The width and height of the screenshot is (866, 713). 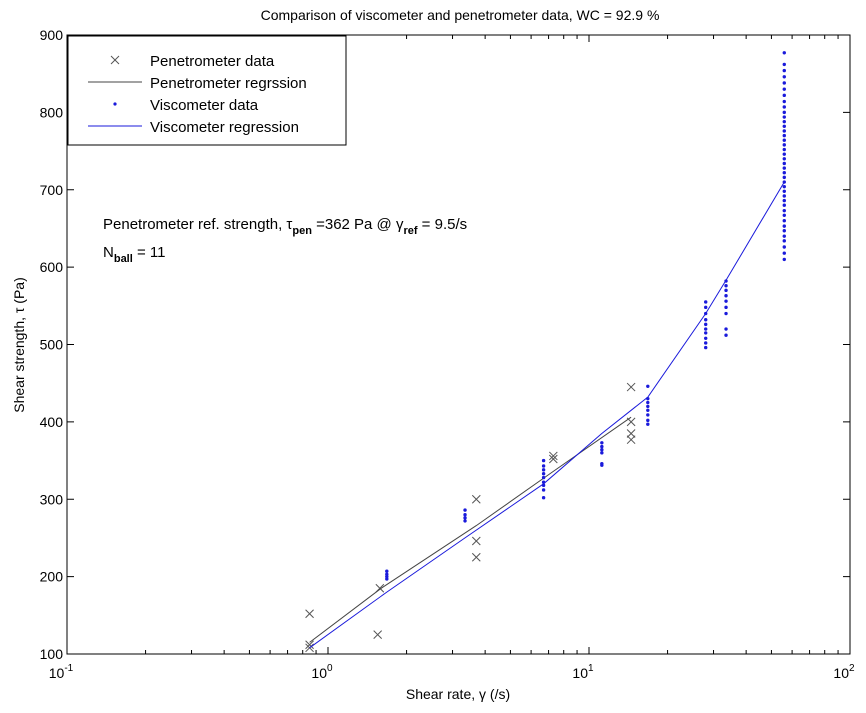 What do you see at coordinates (52, 35) in the screenshot?
I see `y-tick-label: 900` at bounding box center [52, 35].